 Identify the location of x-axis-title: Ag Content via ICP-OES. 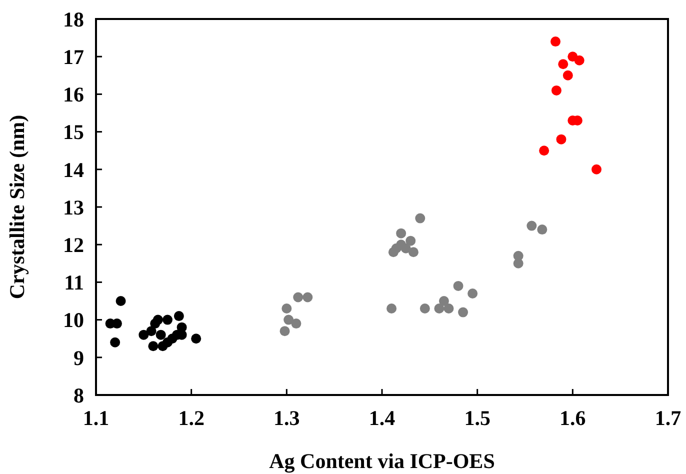
(382, 461).